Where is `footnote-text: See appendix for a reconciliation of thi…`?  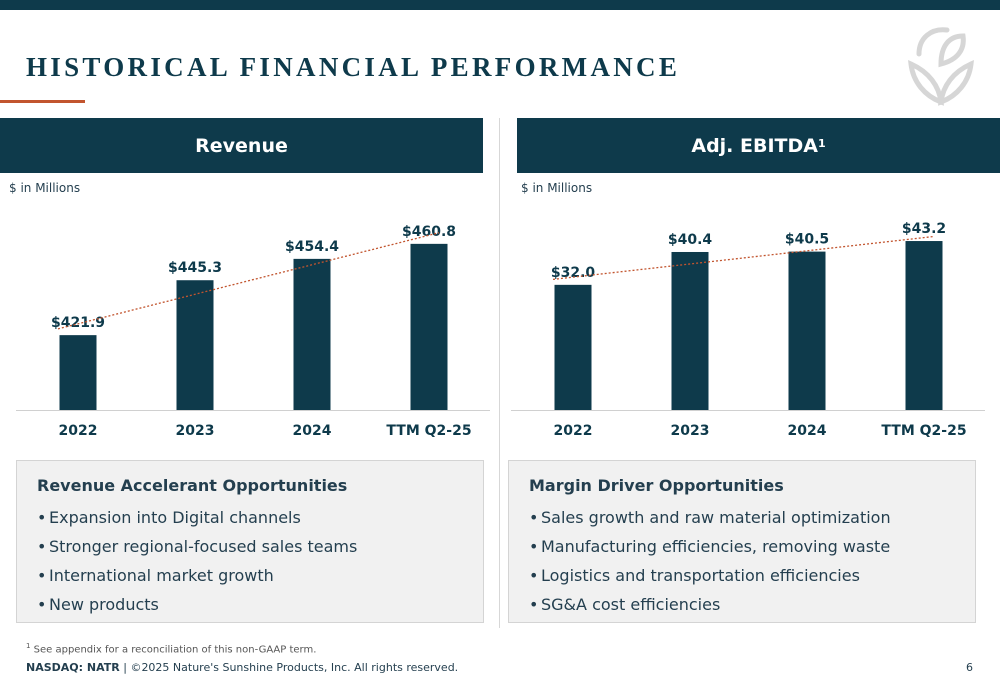
footnote-text: See appendix for a reconciliation of thi… is located at coordinates (175, 650).